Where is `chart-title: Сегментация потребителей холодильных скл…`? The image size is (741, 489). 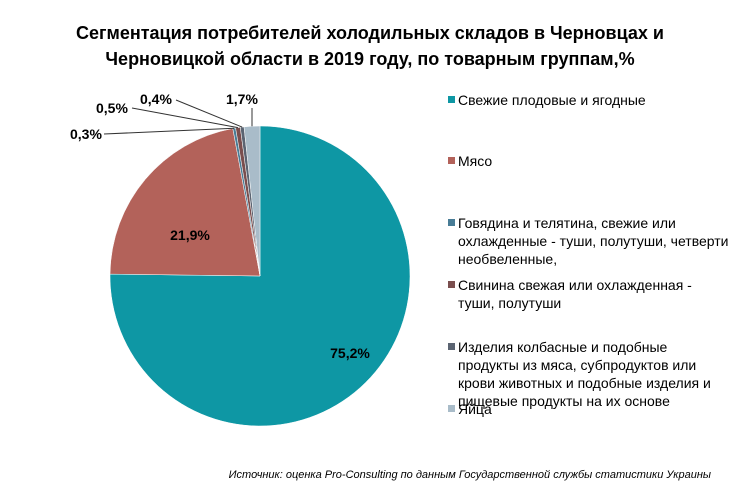
chart-title: Сегментация потребителей холодильных скл… is located at coordinates (370, 46).